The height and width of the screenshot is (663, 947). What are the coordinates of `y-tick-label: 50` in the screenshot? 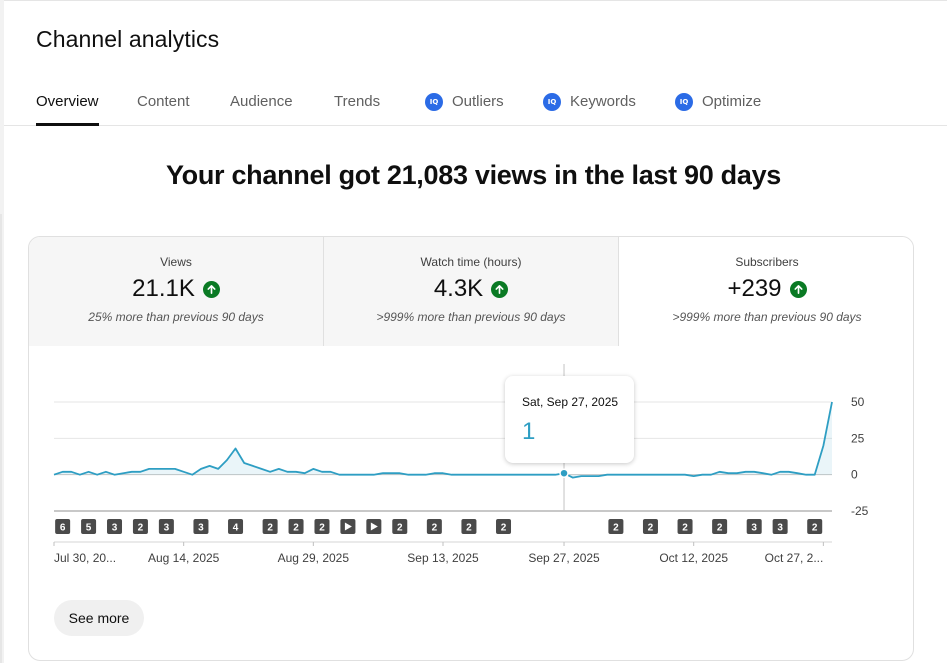 It's located at (858, 402).